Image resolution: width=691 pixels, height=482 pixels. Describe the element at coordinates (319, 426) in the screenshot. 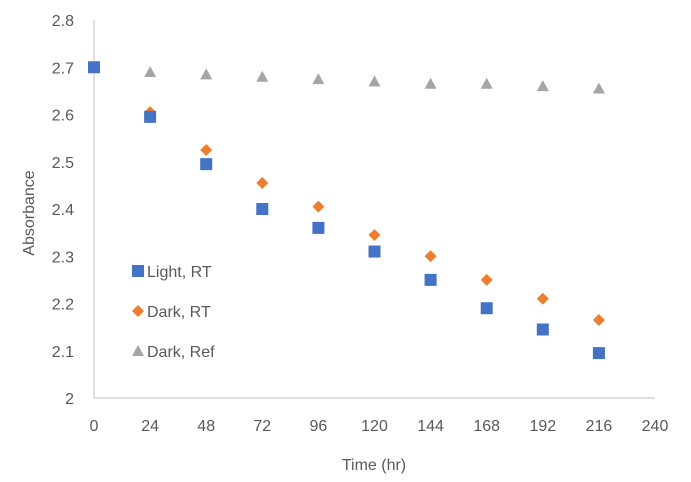

I see `x-tick-label: 96` at that location.